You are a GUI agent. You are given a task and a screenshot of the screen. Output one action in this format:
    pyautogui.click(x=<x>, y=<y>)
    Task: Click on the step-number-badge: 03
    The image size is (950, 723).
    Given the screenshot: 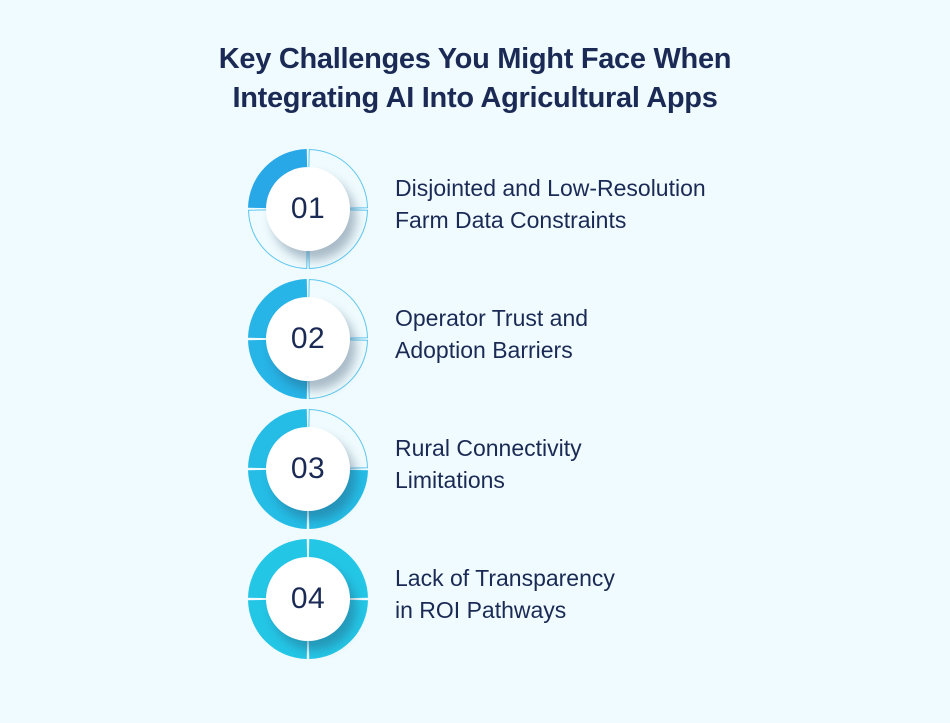 What is the action you would take?
    pyautogui.click(x=308, y=469)
    